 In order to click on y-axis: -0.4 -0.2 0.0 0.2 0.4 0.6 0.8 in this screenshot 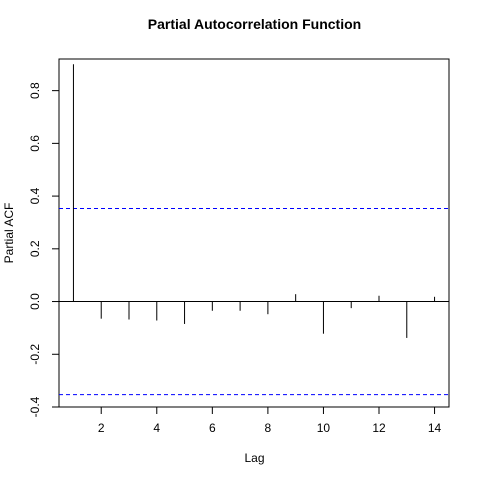, I will do `click(43, 249)`.